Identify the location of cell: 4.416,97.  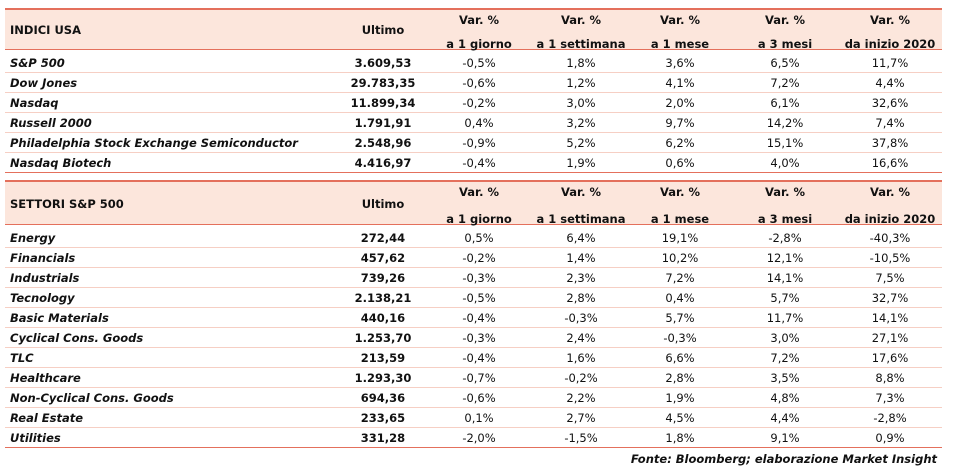
(383, 163).